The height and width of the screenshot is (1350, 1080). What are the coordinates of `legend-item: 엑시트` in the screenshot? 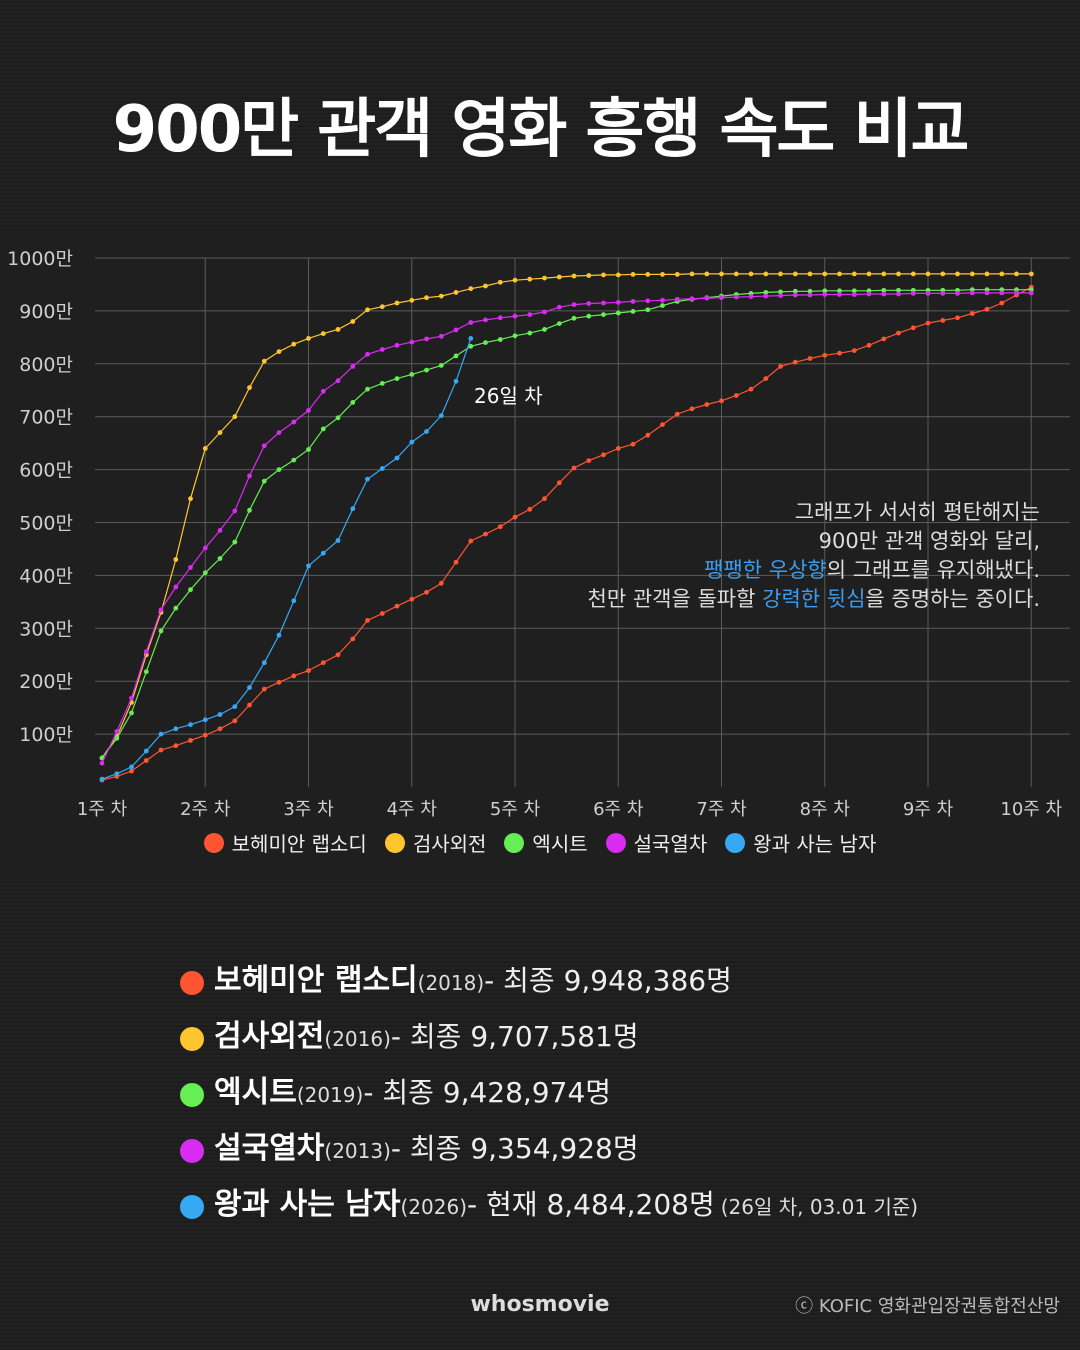 It's located at (546, 842).